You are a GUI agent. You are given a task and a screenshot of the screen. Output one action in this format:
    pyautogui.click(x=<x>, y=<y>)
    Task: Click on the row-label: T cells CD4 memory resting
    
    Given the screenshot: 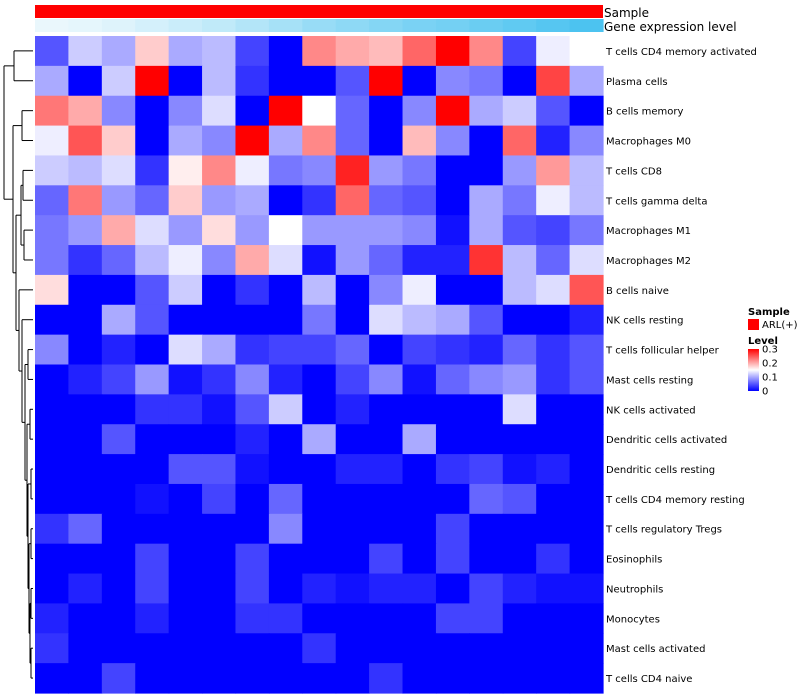 What is the action you would take?
    pyautogui.click(x=675, y=500)
    